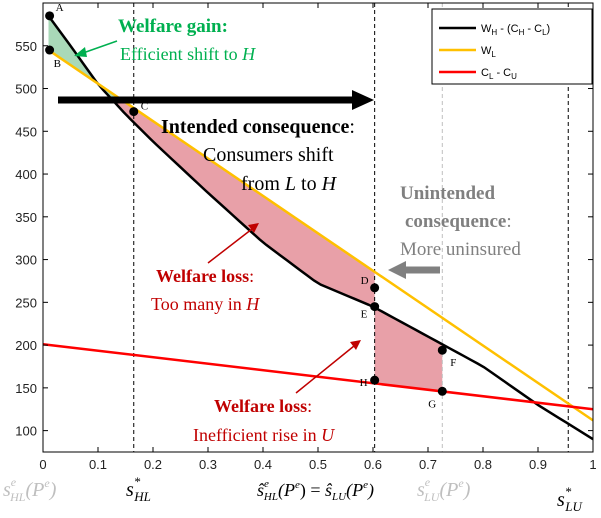 This screenshot has height=518, width=601. Describe the element at coordinates (60, 8) in the screenshot. I see `point-label-A: A` at that location.